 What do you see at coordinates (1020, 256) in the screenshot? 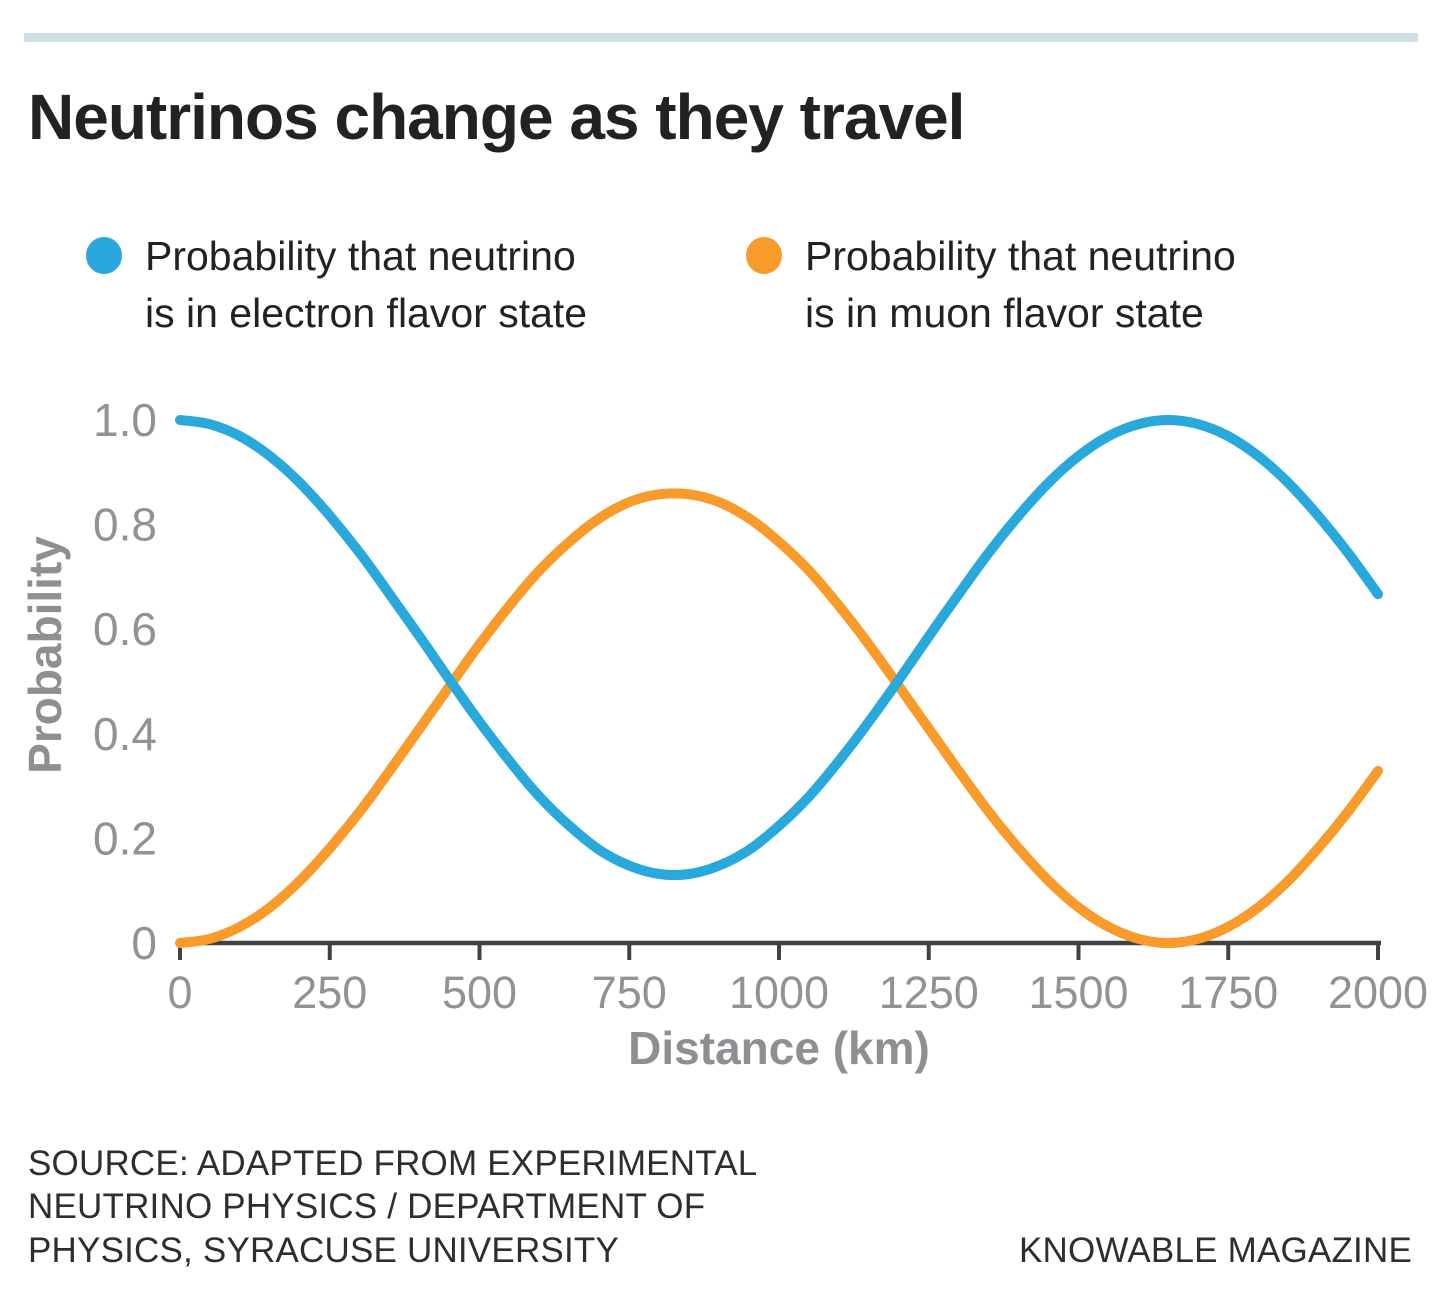
I see `legend-label-muon-line1: Probability that neutrino` at bounding box center [1020, 256].